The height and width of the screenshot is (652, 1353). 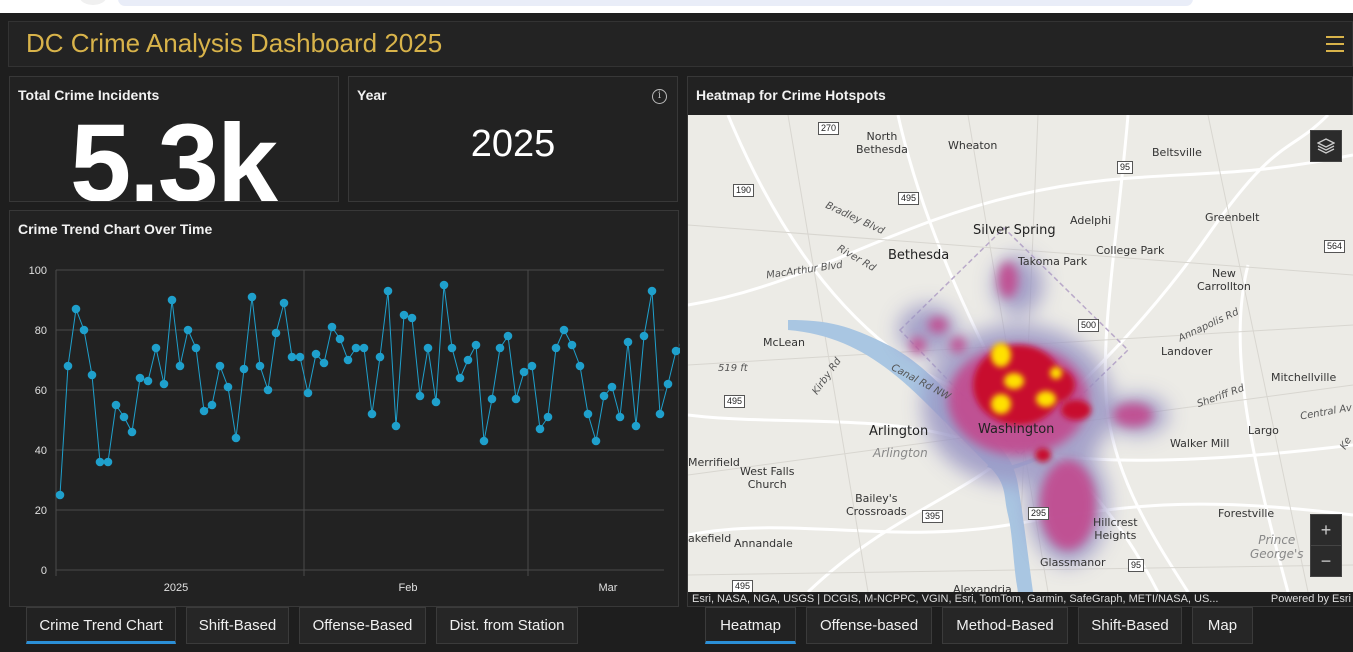 What do you see at coordinates (909, 198) in the screenshot?
I see `highway-shield: 495` at bounding box center [909, 198].